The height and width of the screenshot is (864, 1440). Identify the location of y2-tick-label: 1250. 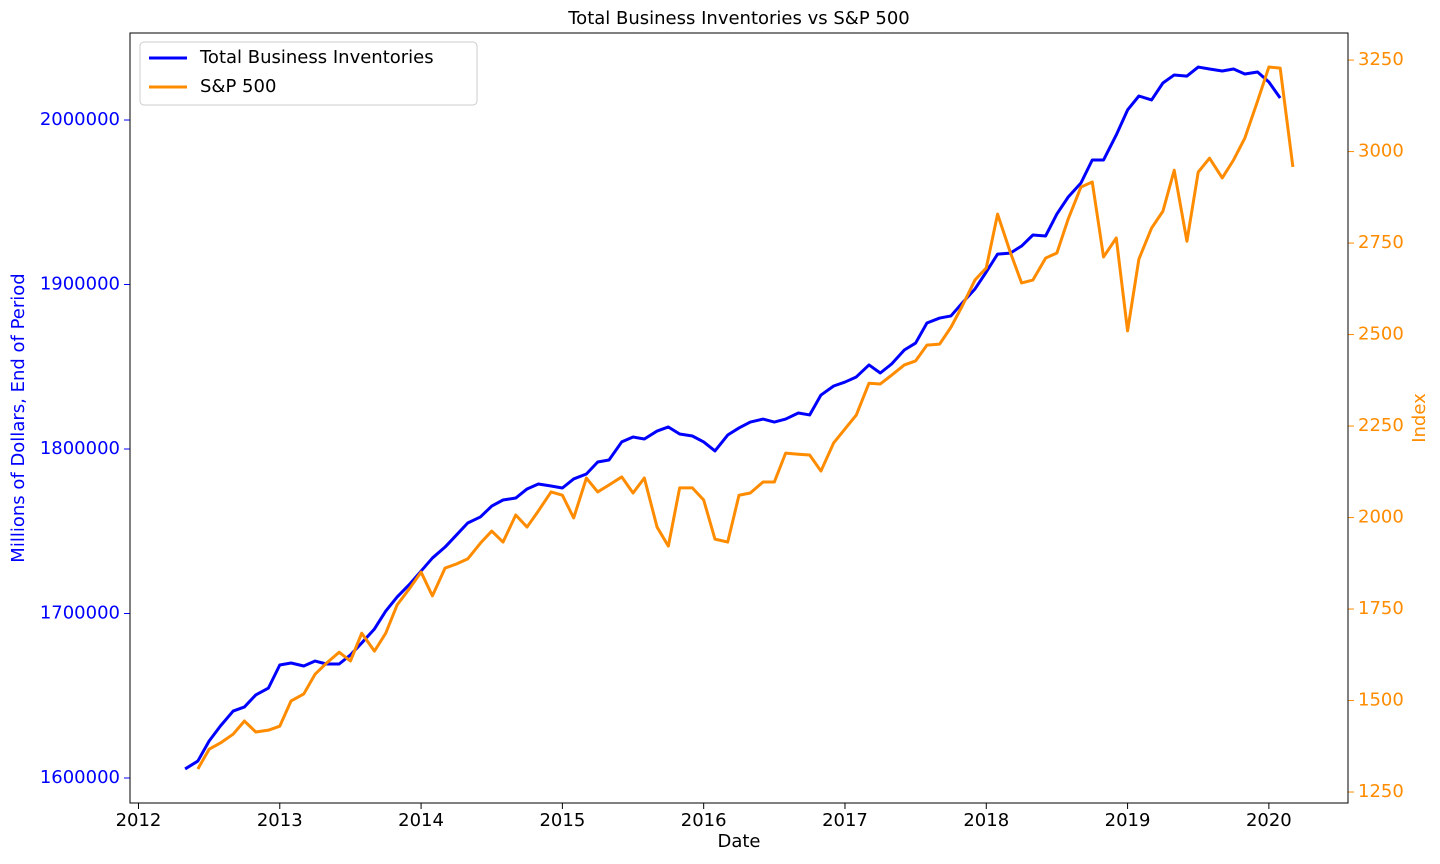
(1381, 791).